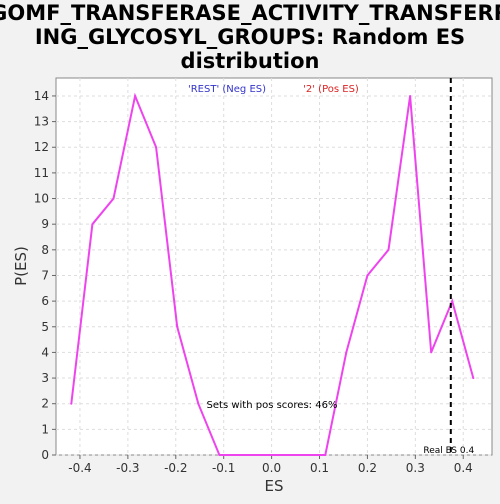 The height and width of the screenshot is (504, 500). I want to click on y-tick-label: 3, so click(45, 378).